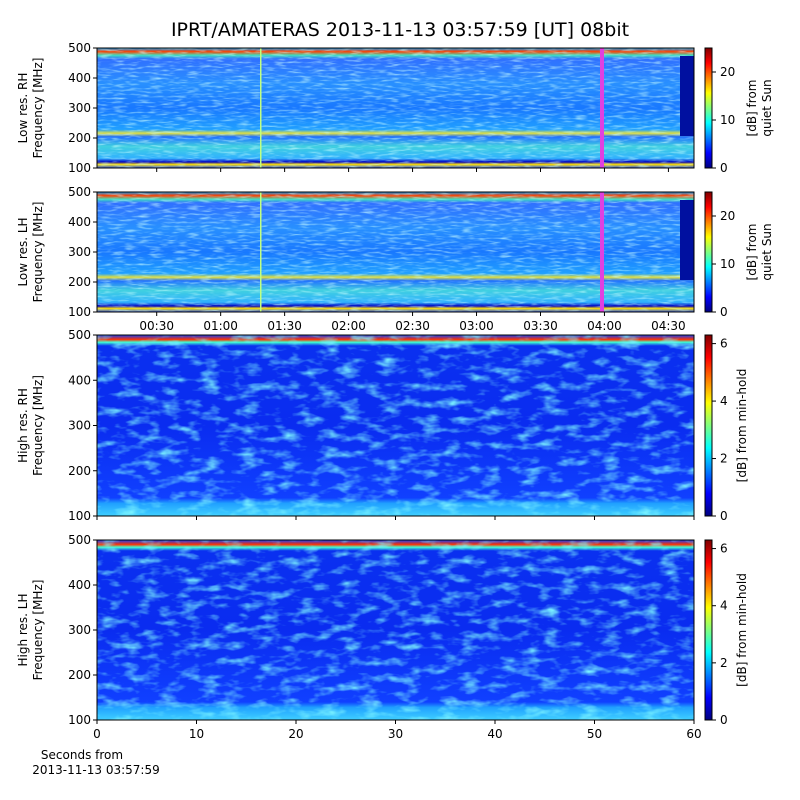 The image size is (800, 800). What do you see at coordinates (23, 425) in the screenshot?
I see `y-axis-label-line: High res. RH` at bounding box center [23, 425].